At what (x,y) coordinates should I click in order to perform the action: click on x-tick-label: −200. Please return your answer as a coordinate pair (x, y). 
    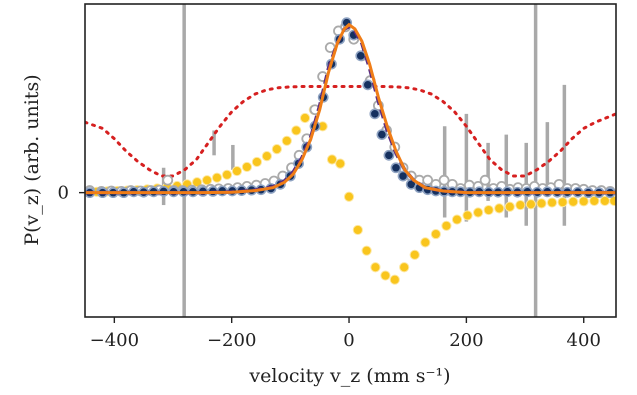
    Looking at the image, I should click on (231, 340).